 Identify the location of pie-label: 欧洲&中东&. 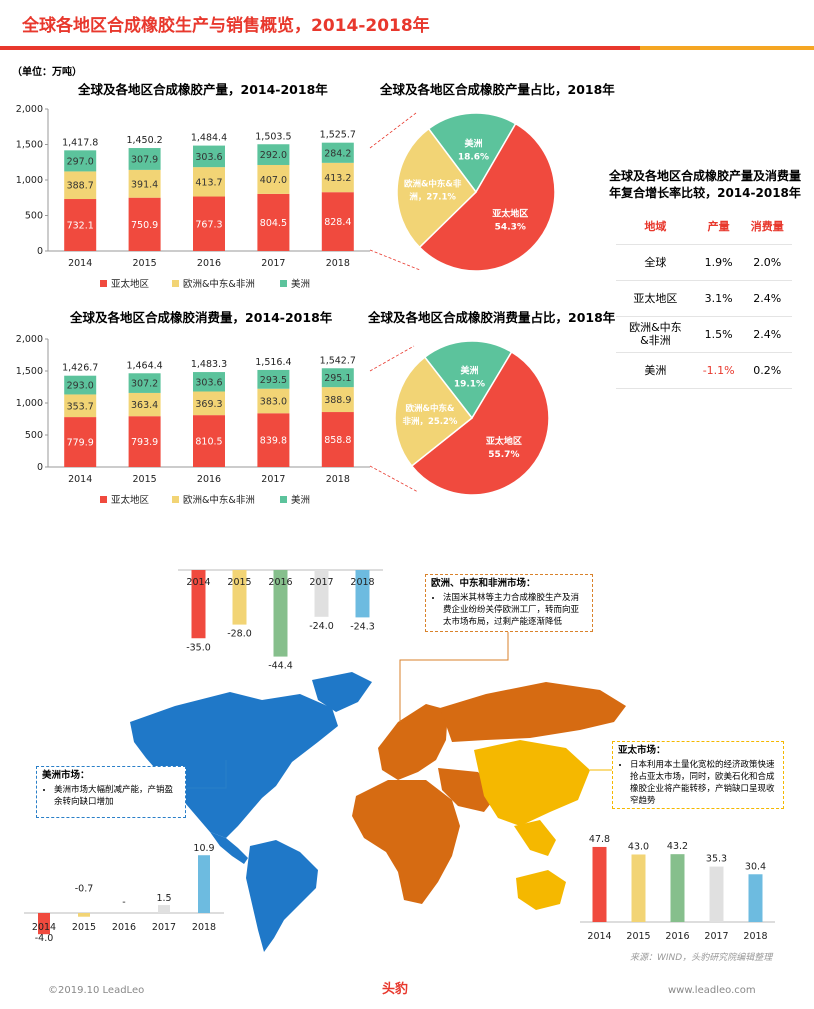
(430, 408).